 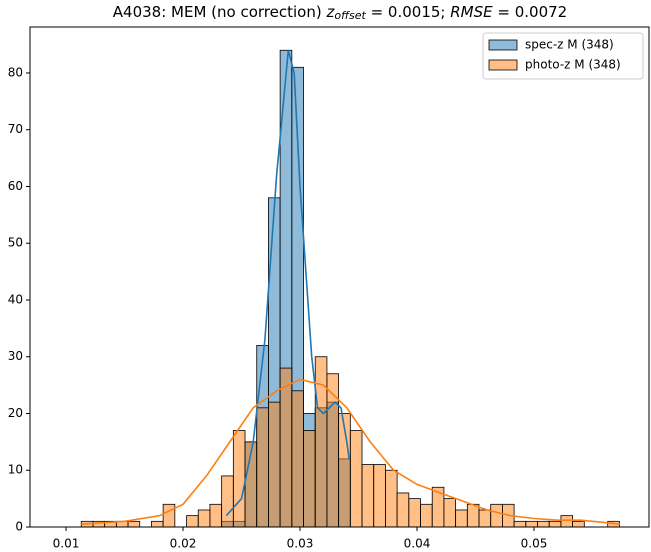 What do you see at coordinates (220, 12) in the screenshot?
I see `title-text: A4038: MEM (no correction)` at bounding box center [220, 12].